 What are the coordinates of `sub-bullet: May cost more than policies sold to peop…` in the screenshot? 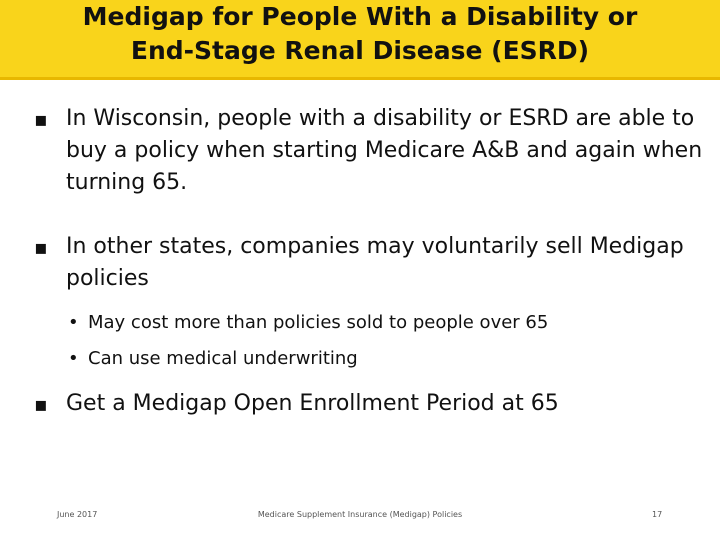 It's located at (308, 323).